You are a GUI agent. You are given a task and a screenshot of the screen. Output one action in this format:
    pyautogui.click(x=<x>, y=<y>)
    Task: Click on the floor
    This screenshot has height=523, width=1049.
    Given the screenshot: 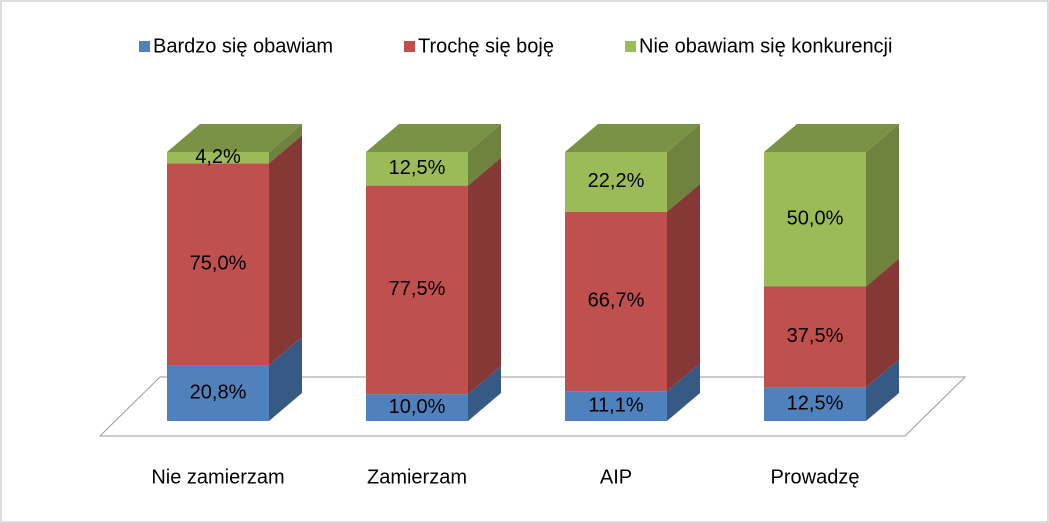 What is the action you would take?
    pyautogui.click(x=532, y=406)
    